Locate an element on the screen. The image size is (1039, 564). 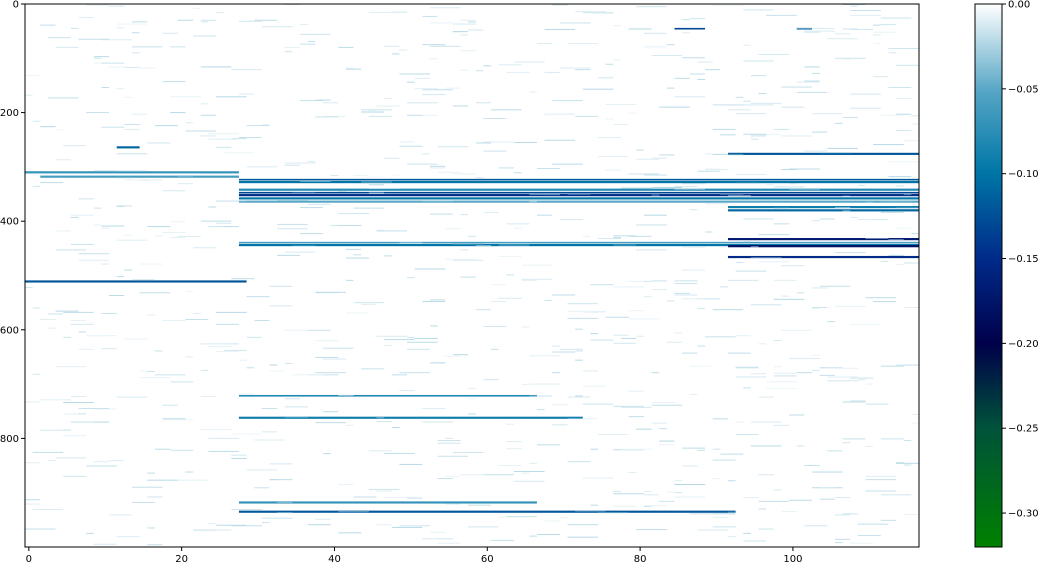
y-tick-label: 400 is located at coordinates (9, 222).